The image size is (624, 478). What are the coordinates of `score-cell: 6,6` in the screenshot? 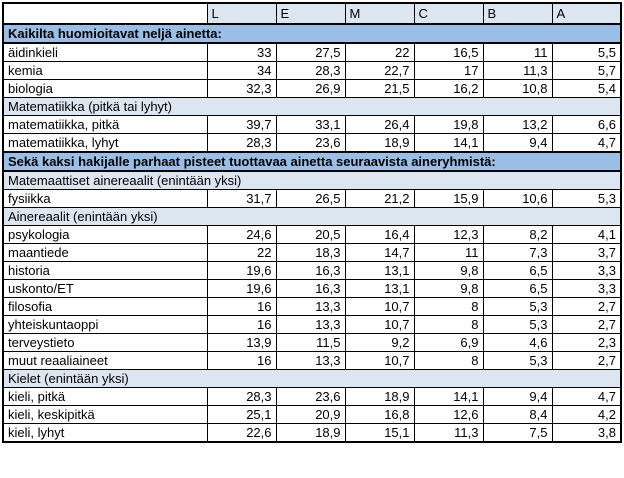 It's located at (586, 124).